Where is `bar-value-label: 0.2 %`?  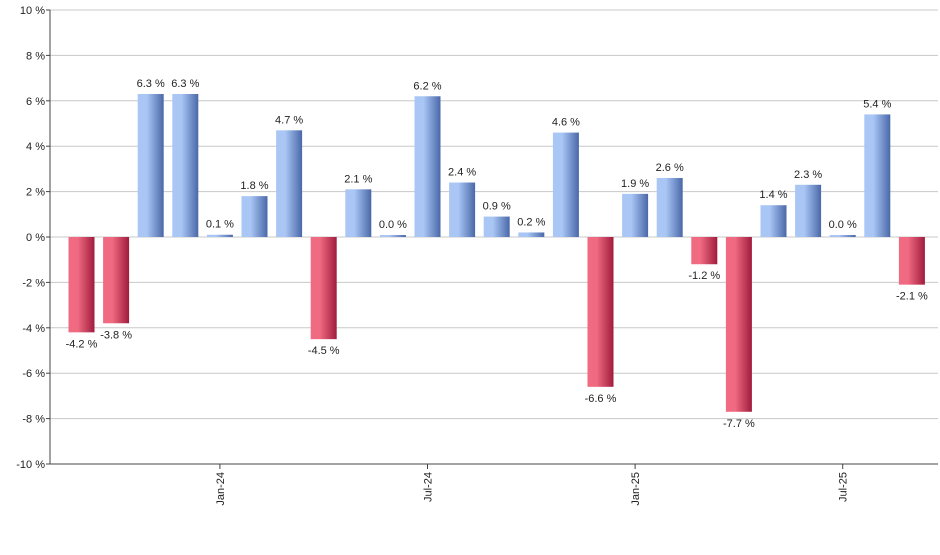
bar-value-label: 0.2 % is located at coordinates (531, 222).